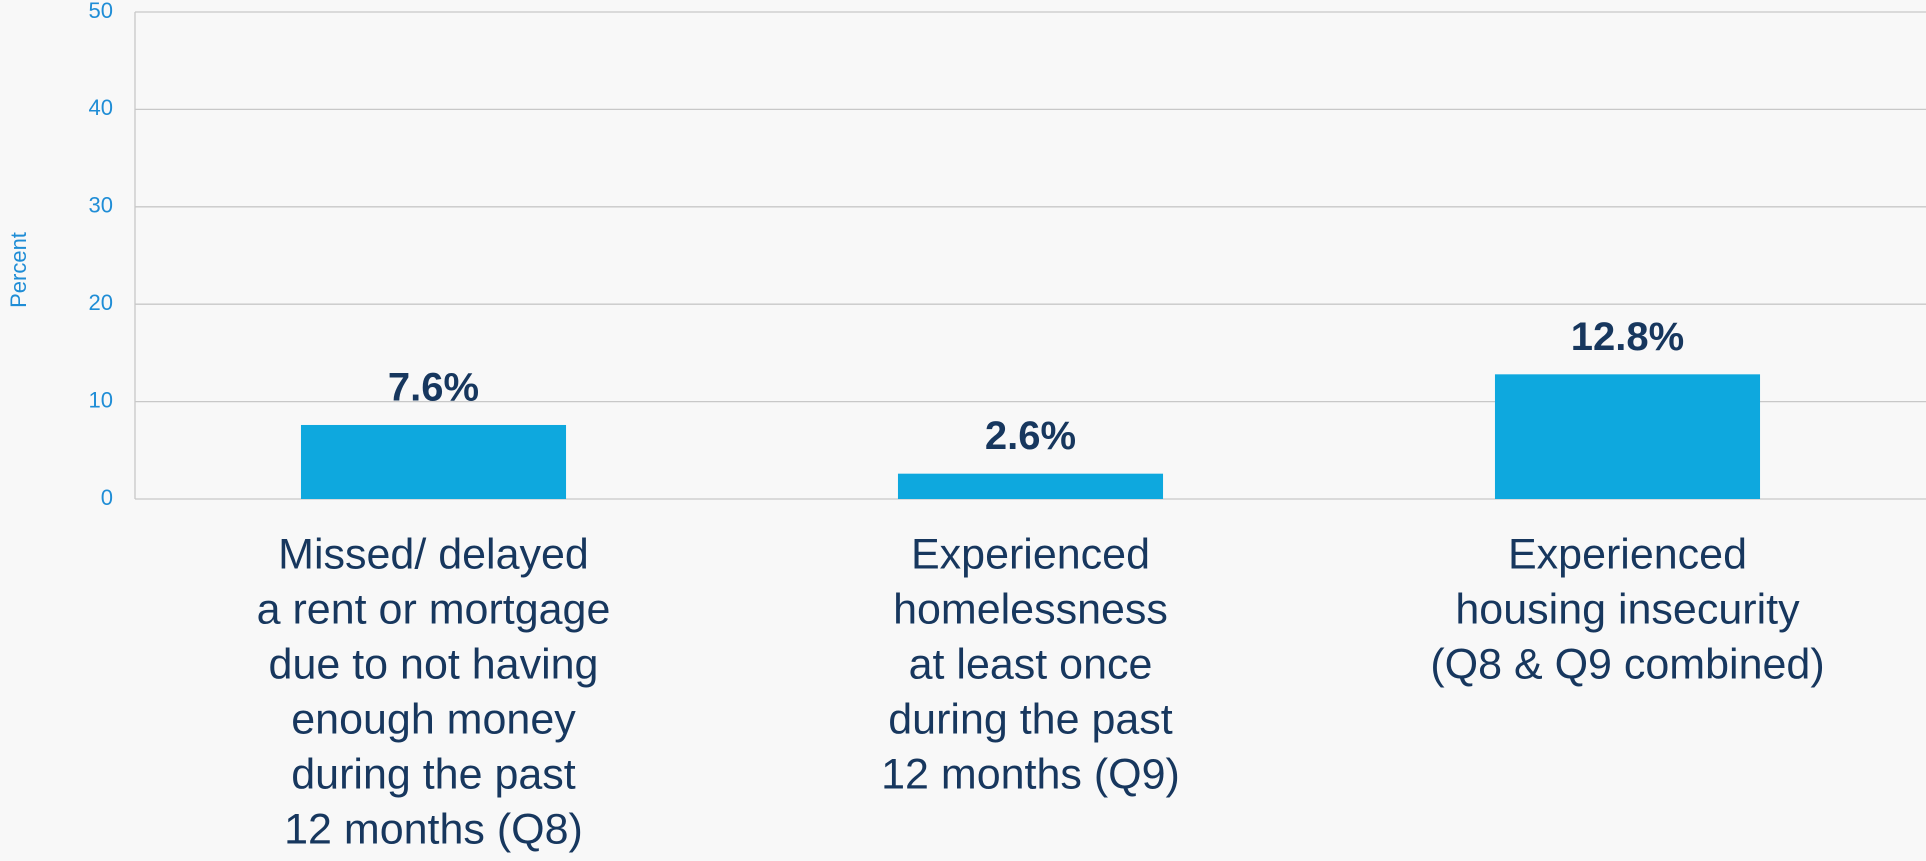  Describe the element at coordinates (1030, 774) in the screenshot. I see `x-tick-label: 12 months (Q9)` at that location.